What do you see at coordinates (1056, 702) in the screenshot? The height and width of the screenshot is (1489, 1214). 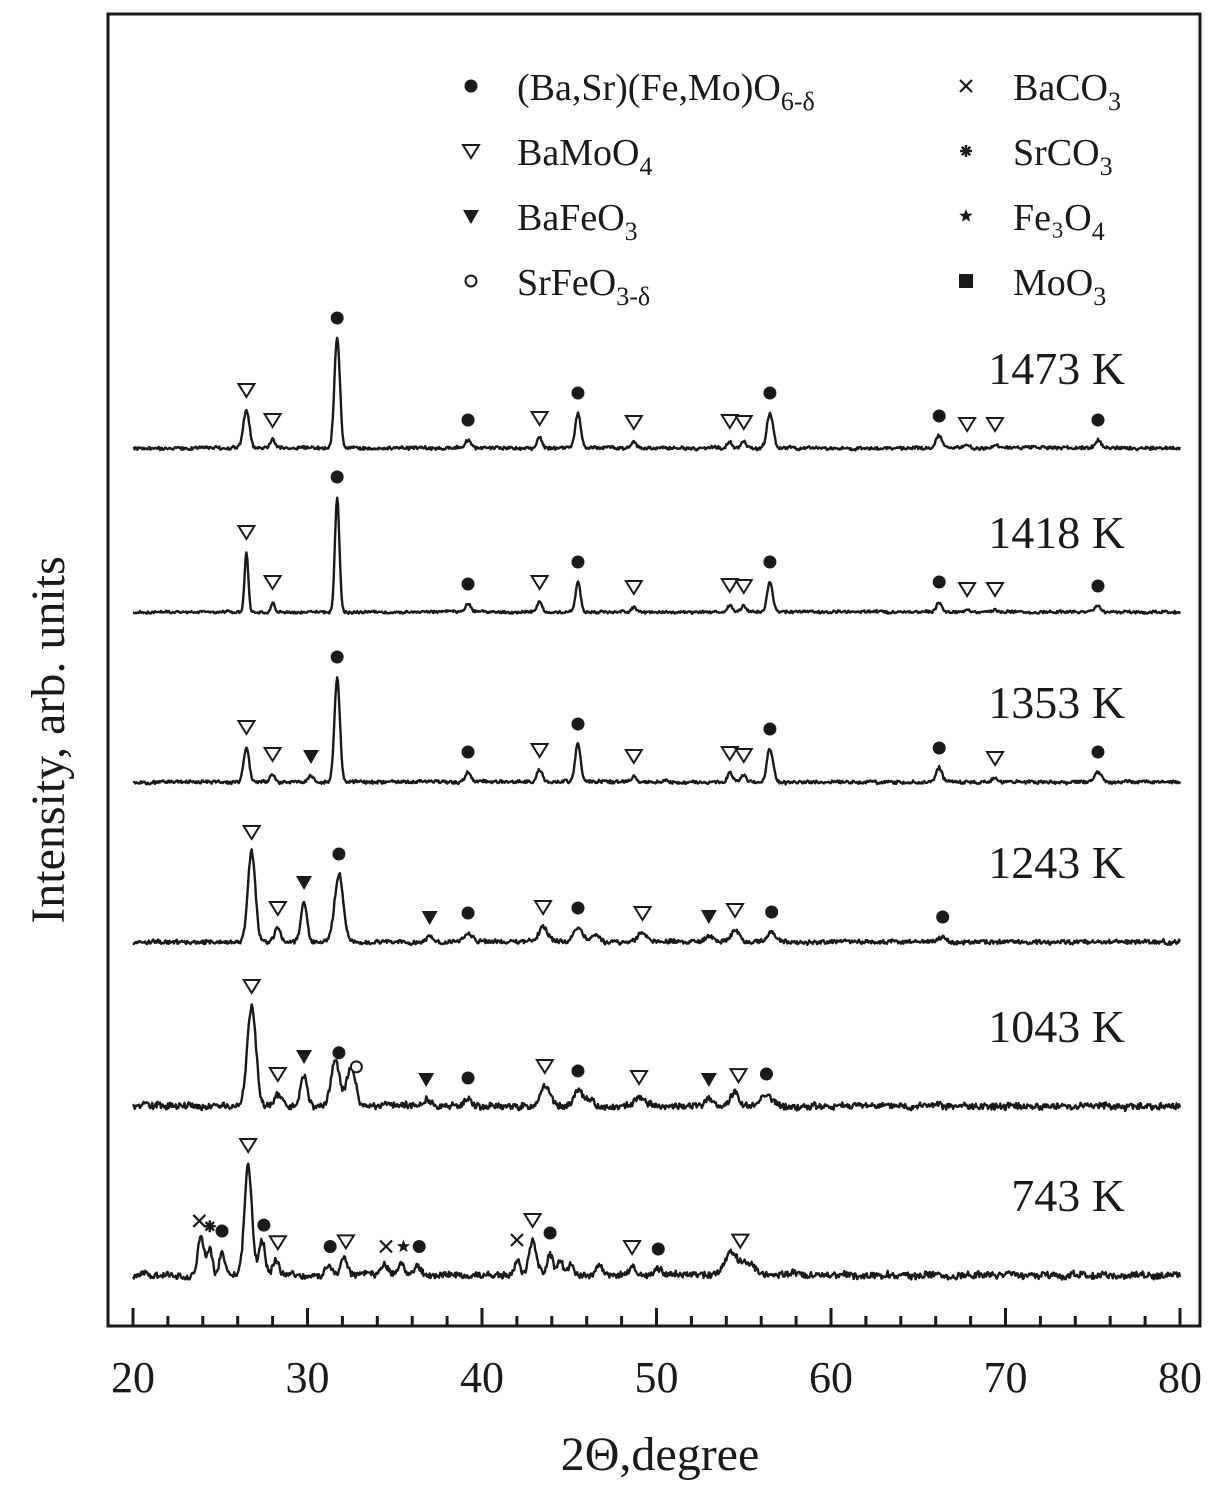 I see `series-label: 1353 K` at bounding box center [1056, 702].